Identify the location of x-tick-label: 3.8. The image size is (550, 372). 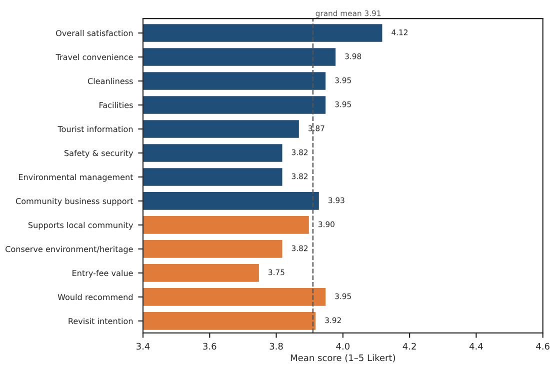
(276, 346).